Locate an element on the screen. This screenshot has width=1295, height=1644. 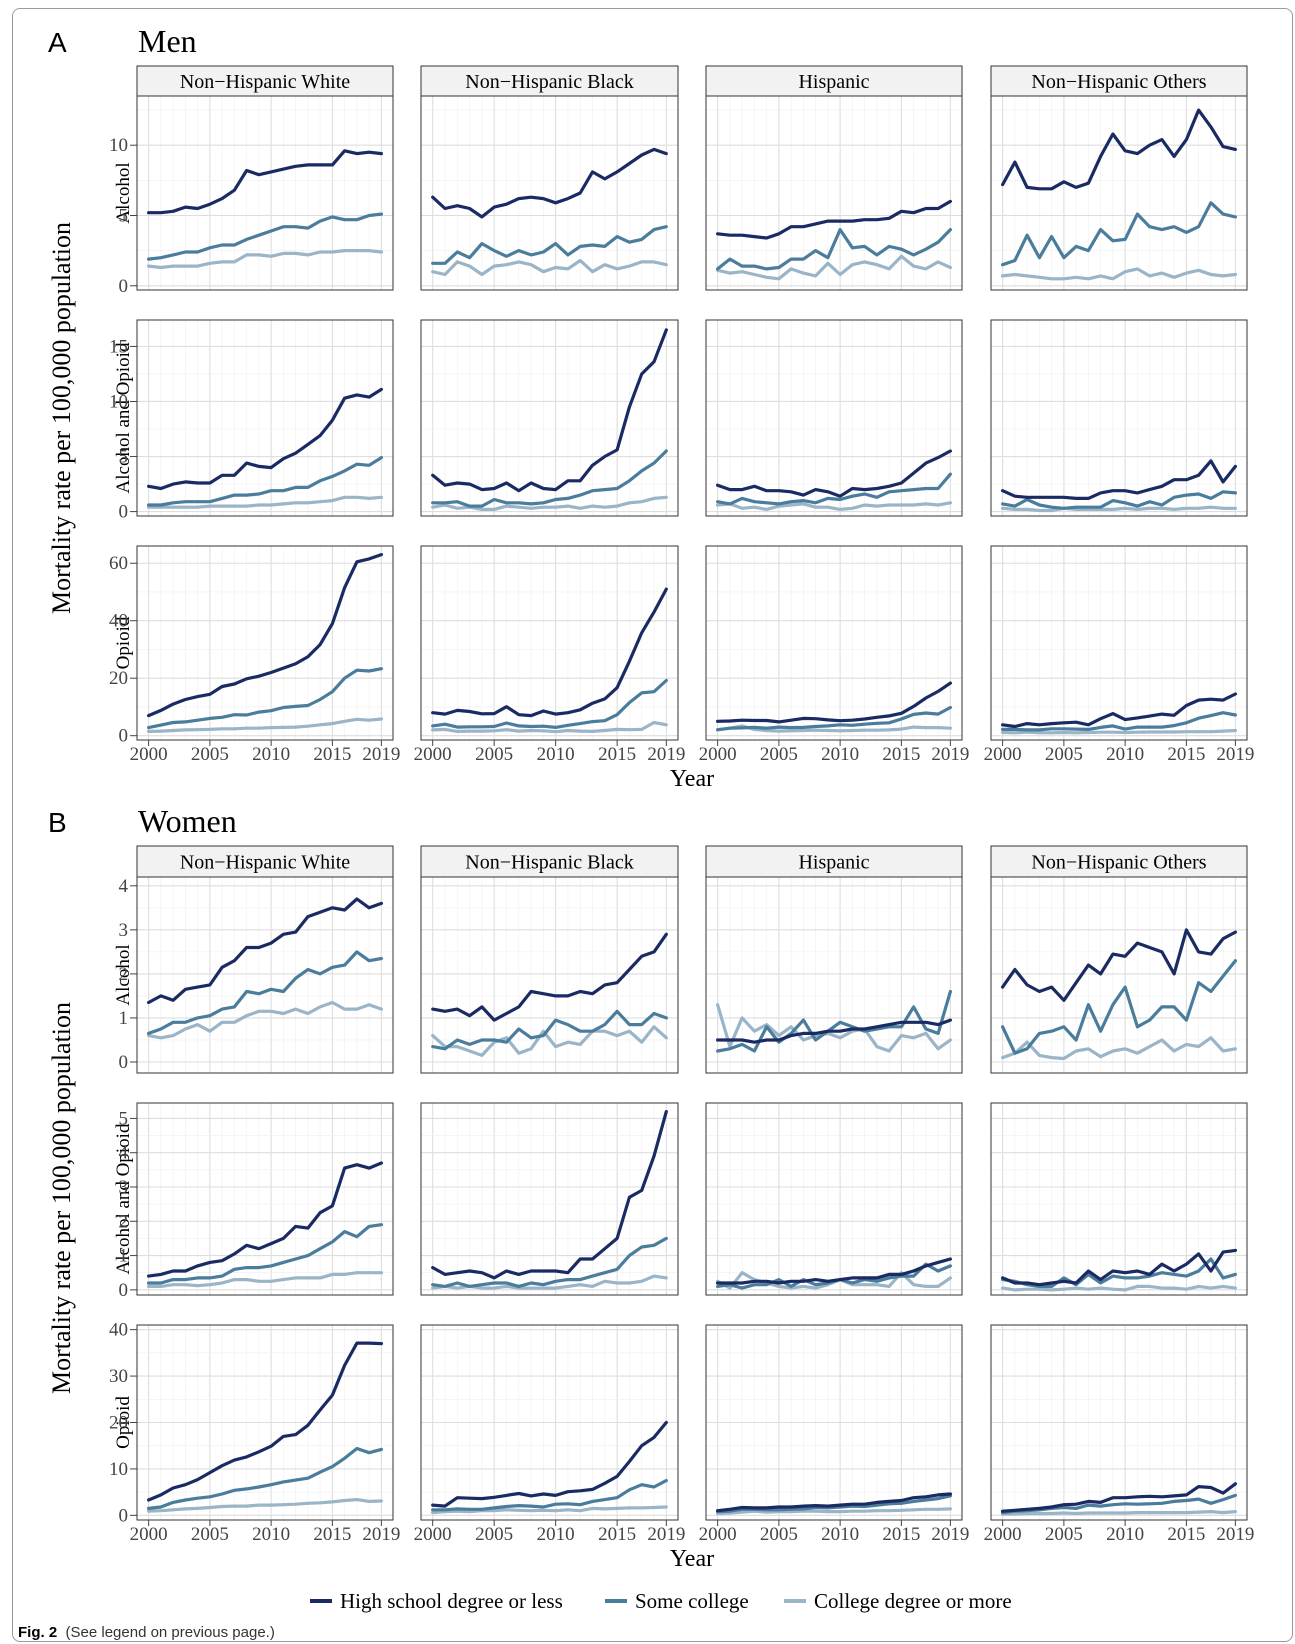
panel-letter: B is located at coordinates (57, 822).